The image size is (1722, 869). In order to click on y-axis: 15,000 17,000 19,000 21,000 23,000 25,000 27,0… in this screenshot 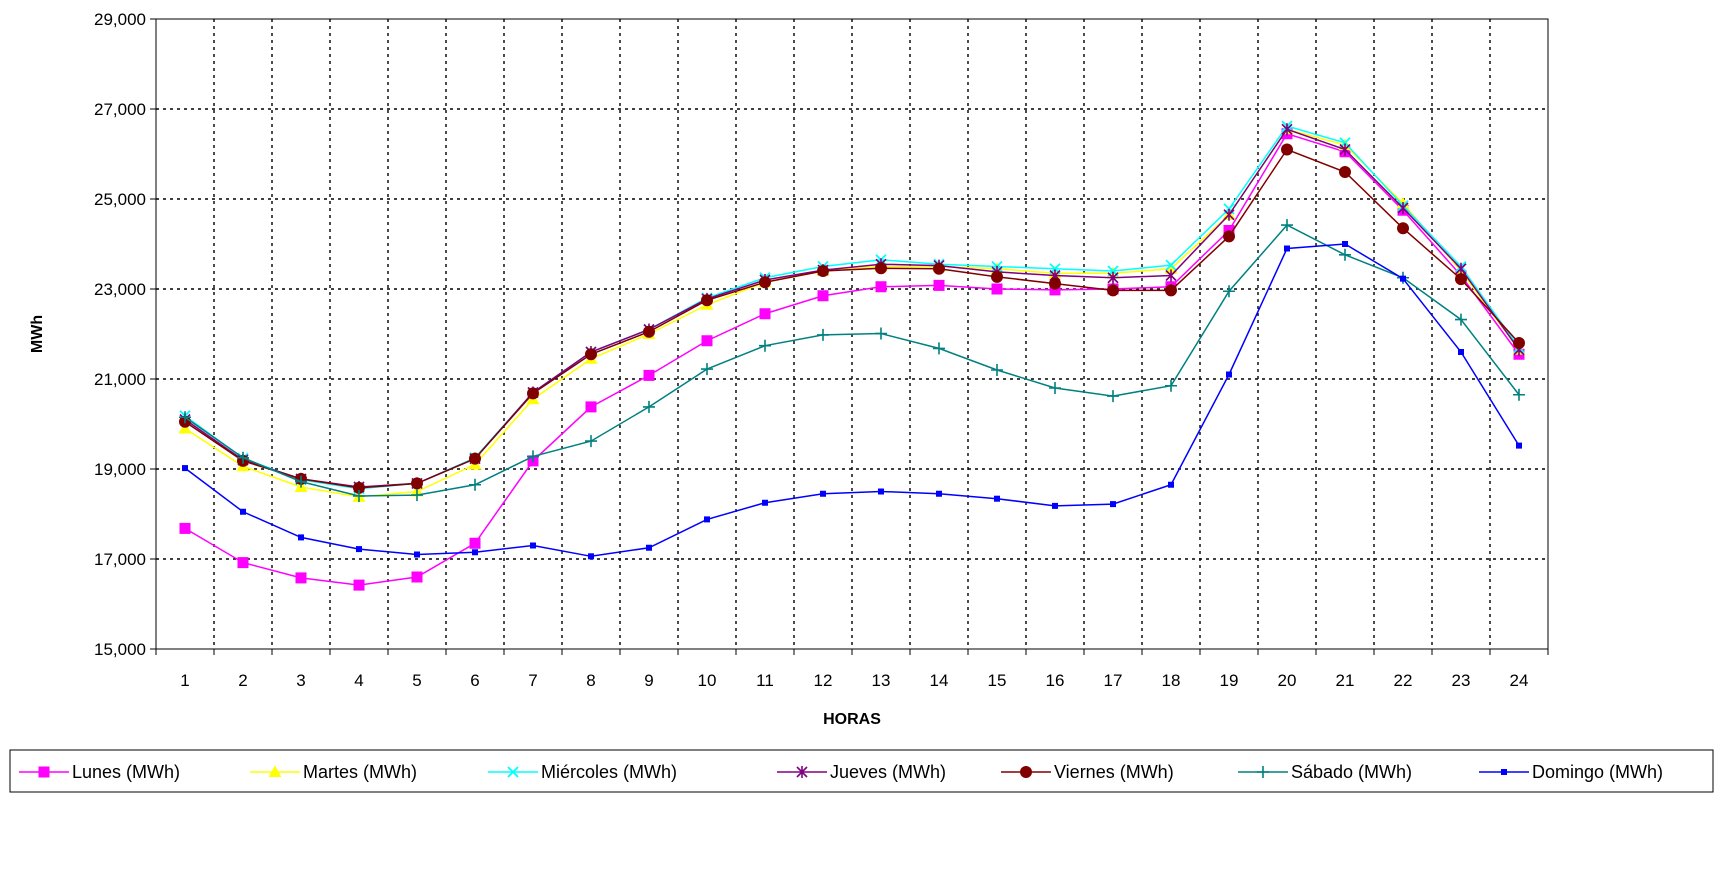, I will do `click(125, 334)`.